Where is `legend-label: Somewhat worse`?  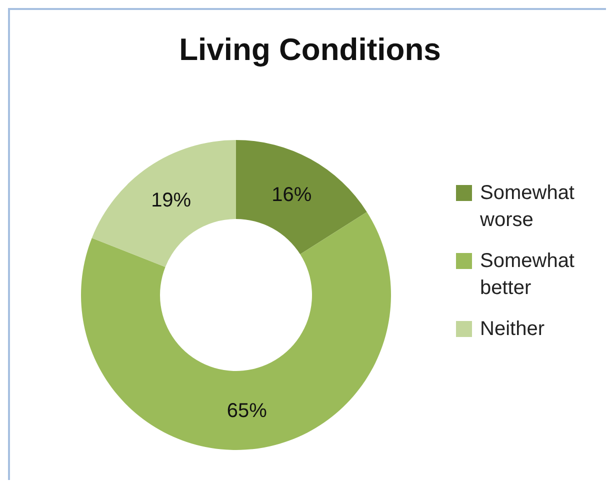 legend-label: Somewhat worse is located at coordinates (528, 207).